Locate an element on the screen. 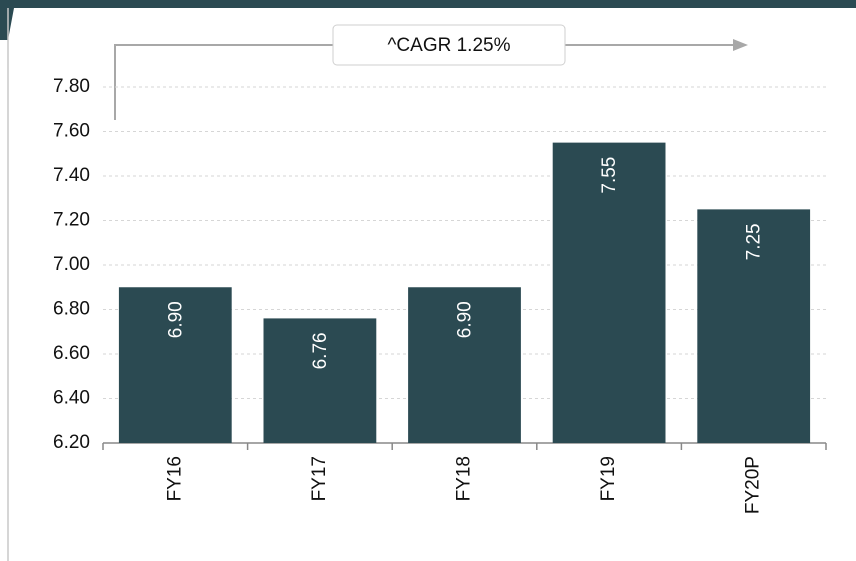  value-label: 7.25 is located at coordinates (754, 241).